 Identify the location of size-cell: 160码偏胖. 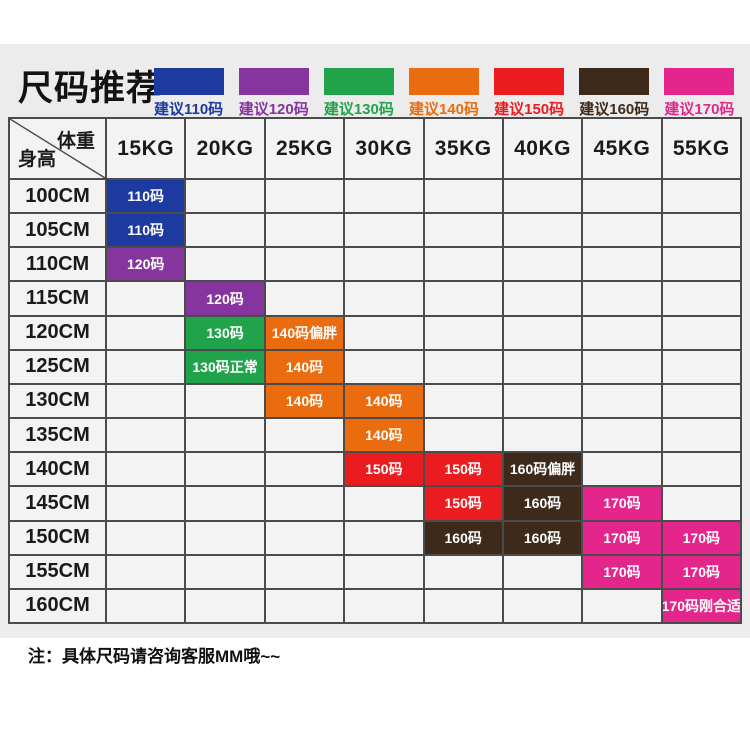
(542, 469).